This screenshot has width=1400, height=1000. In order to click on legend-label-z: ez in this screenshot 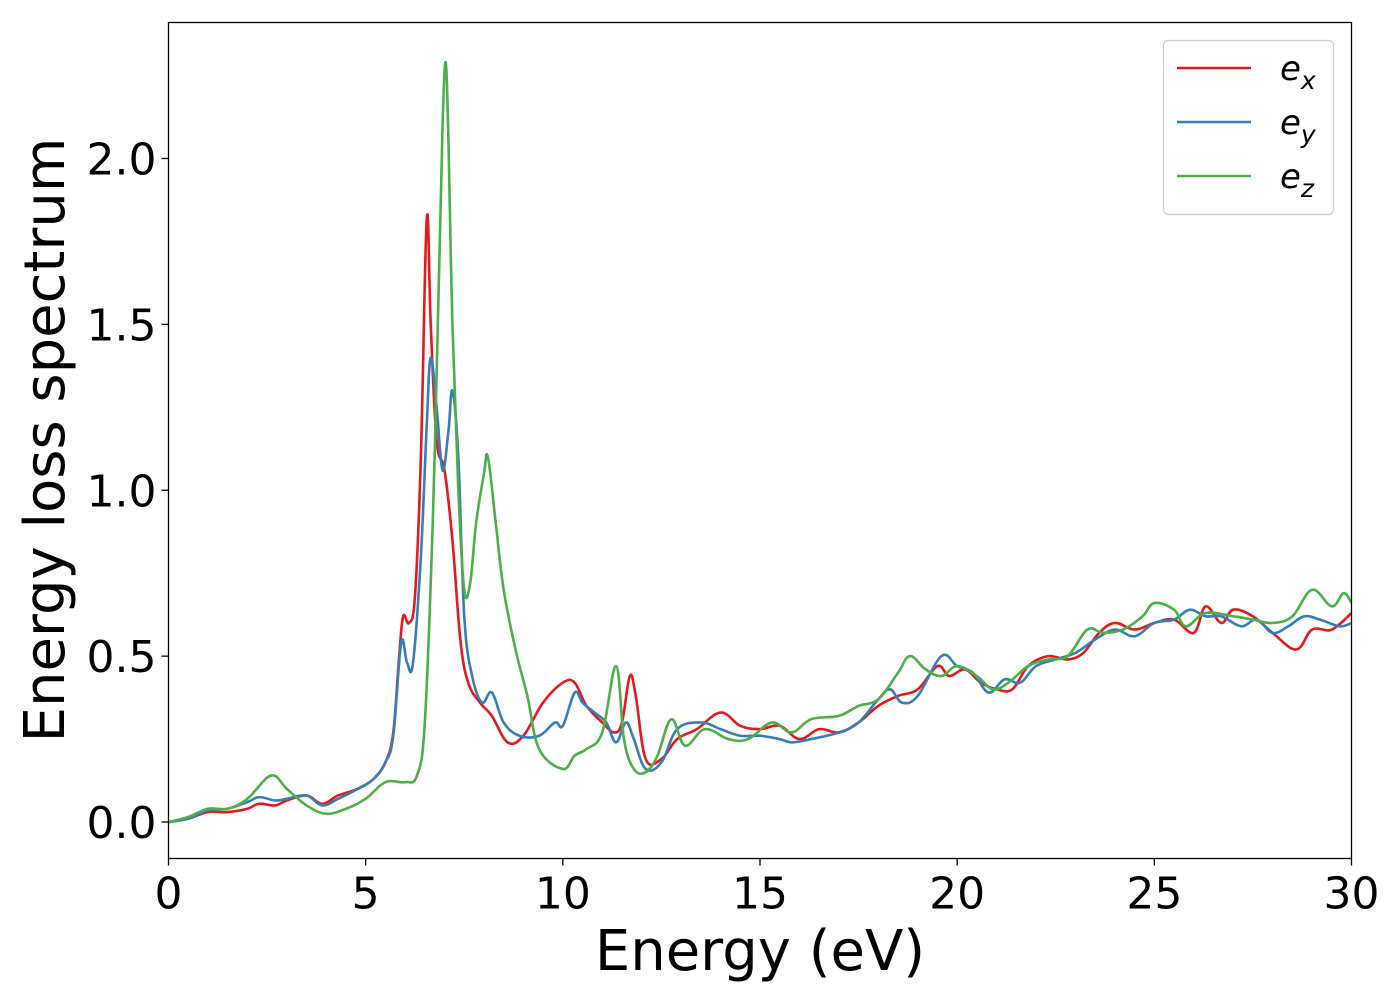, I will do `click(1297, 180)`.